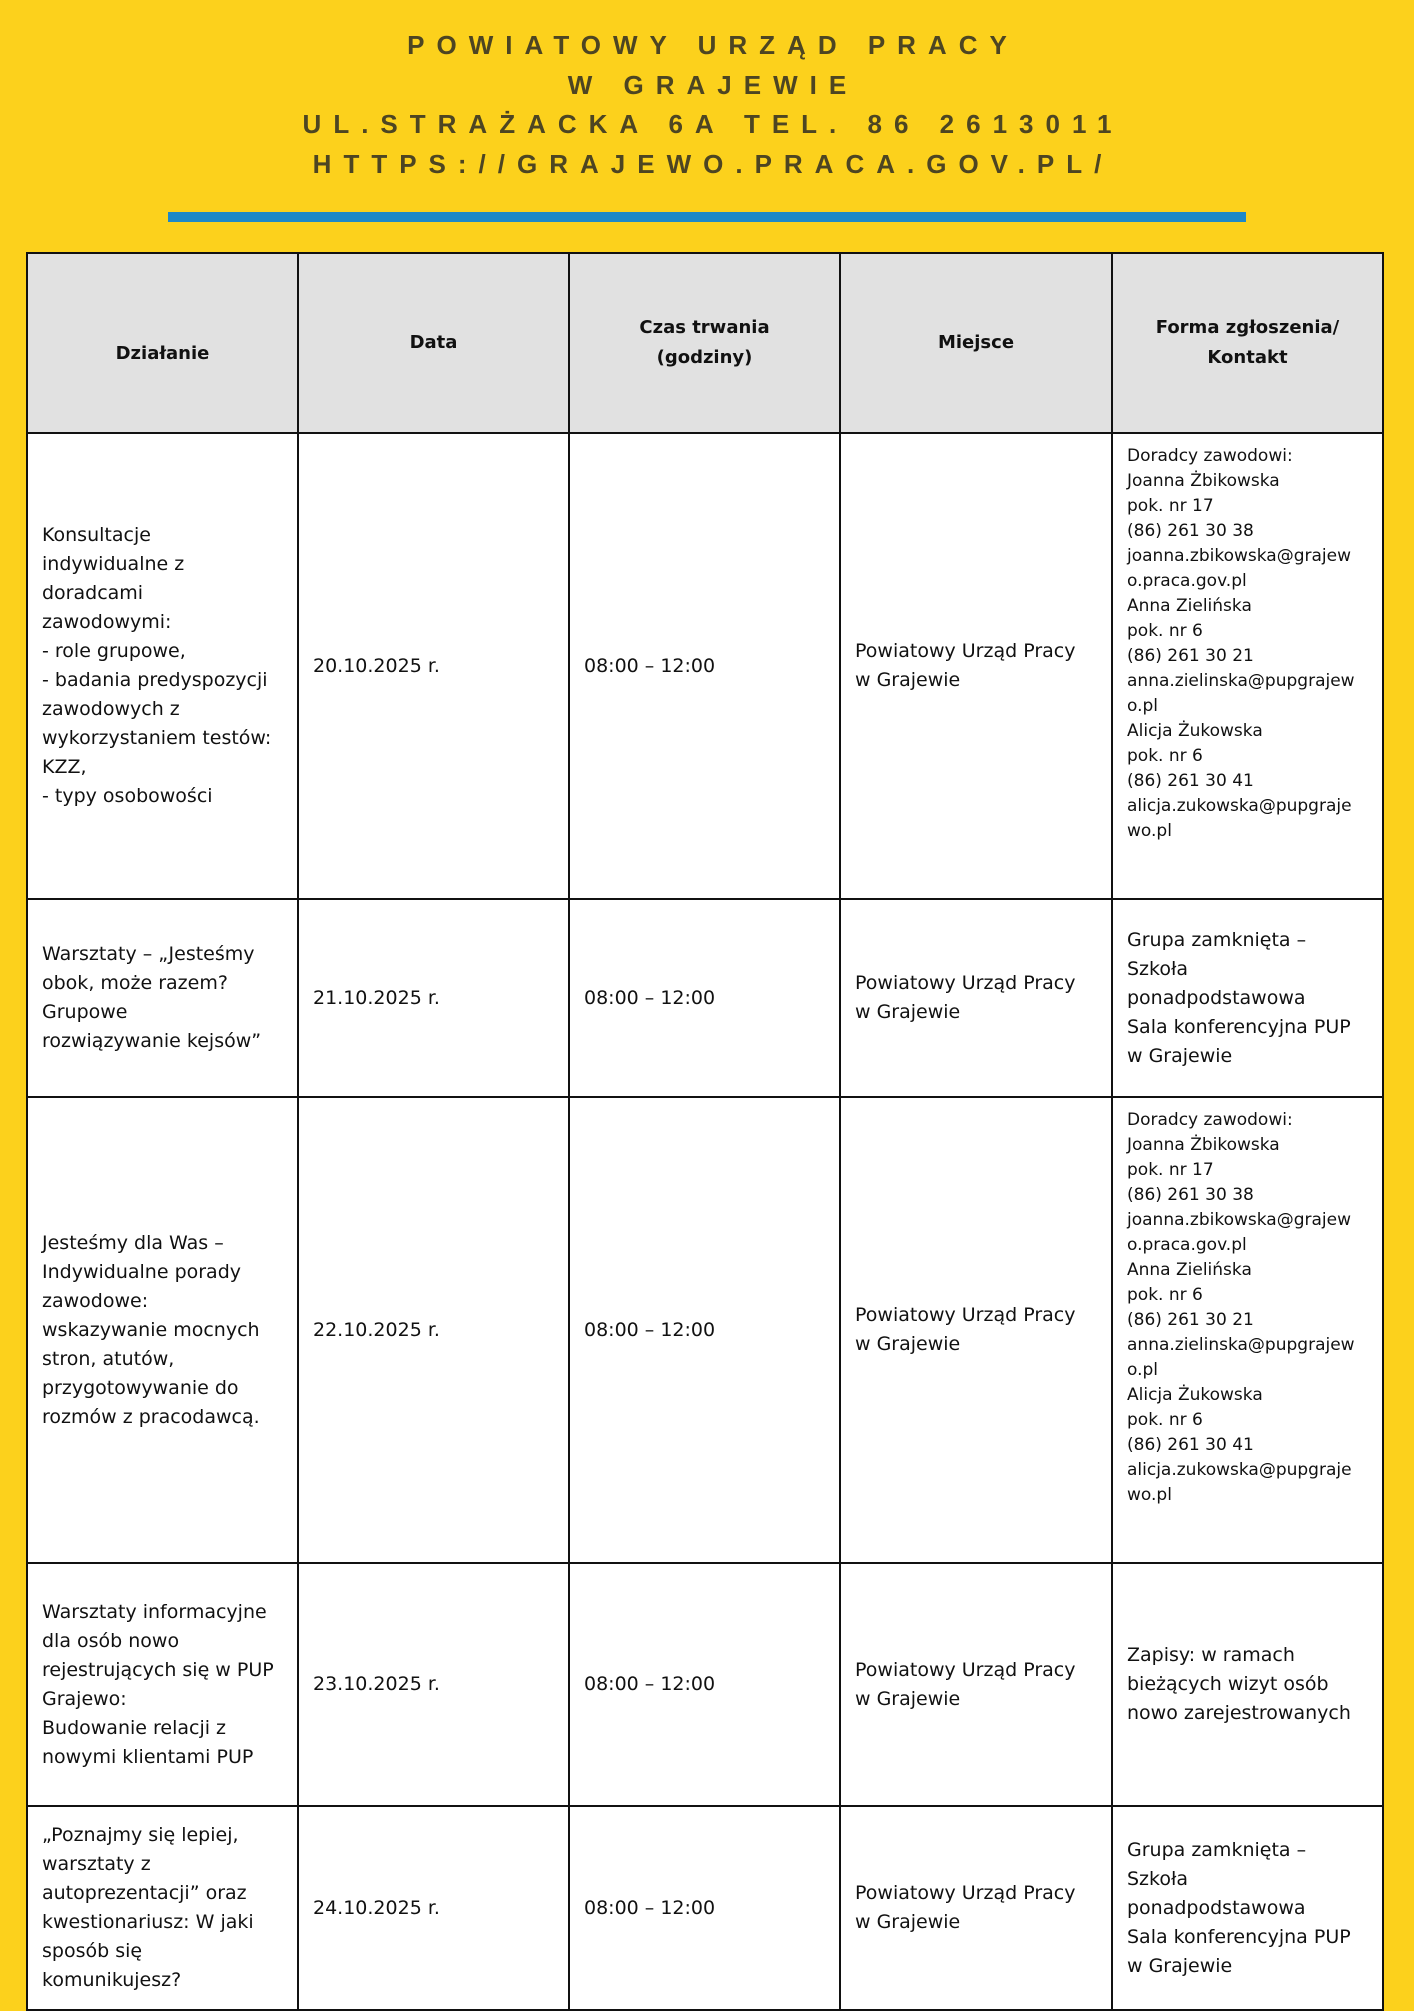 The height and width of the screenshot is (2011, 1414). Describe the element at coordinates (713, 163) in the screenshot. I see `office-website: HTTPS://GRAJEWO.PRACA.GOV.PL/` at that location.